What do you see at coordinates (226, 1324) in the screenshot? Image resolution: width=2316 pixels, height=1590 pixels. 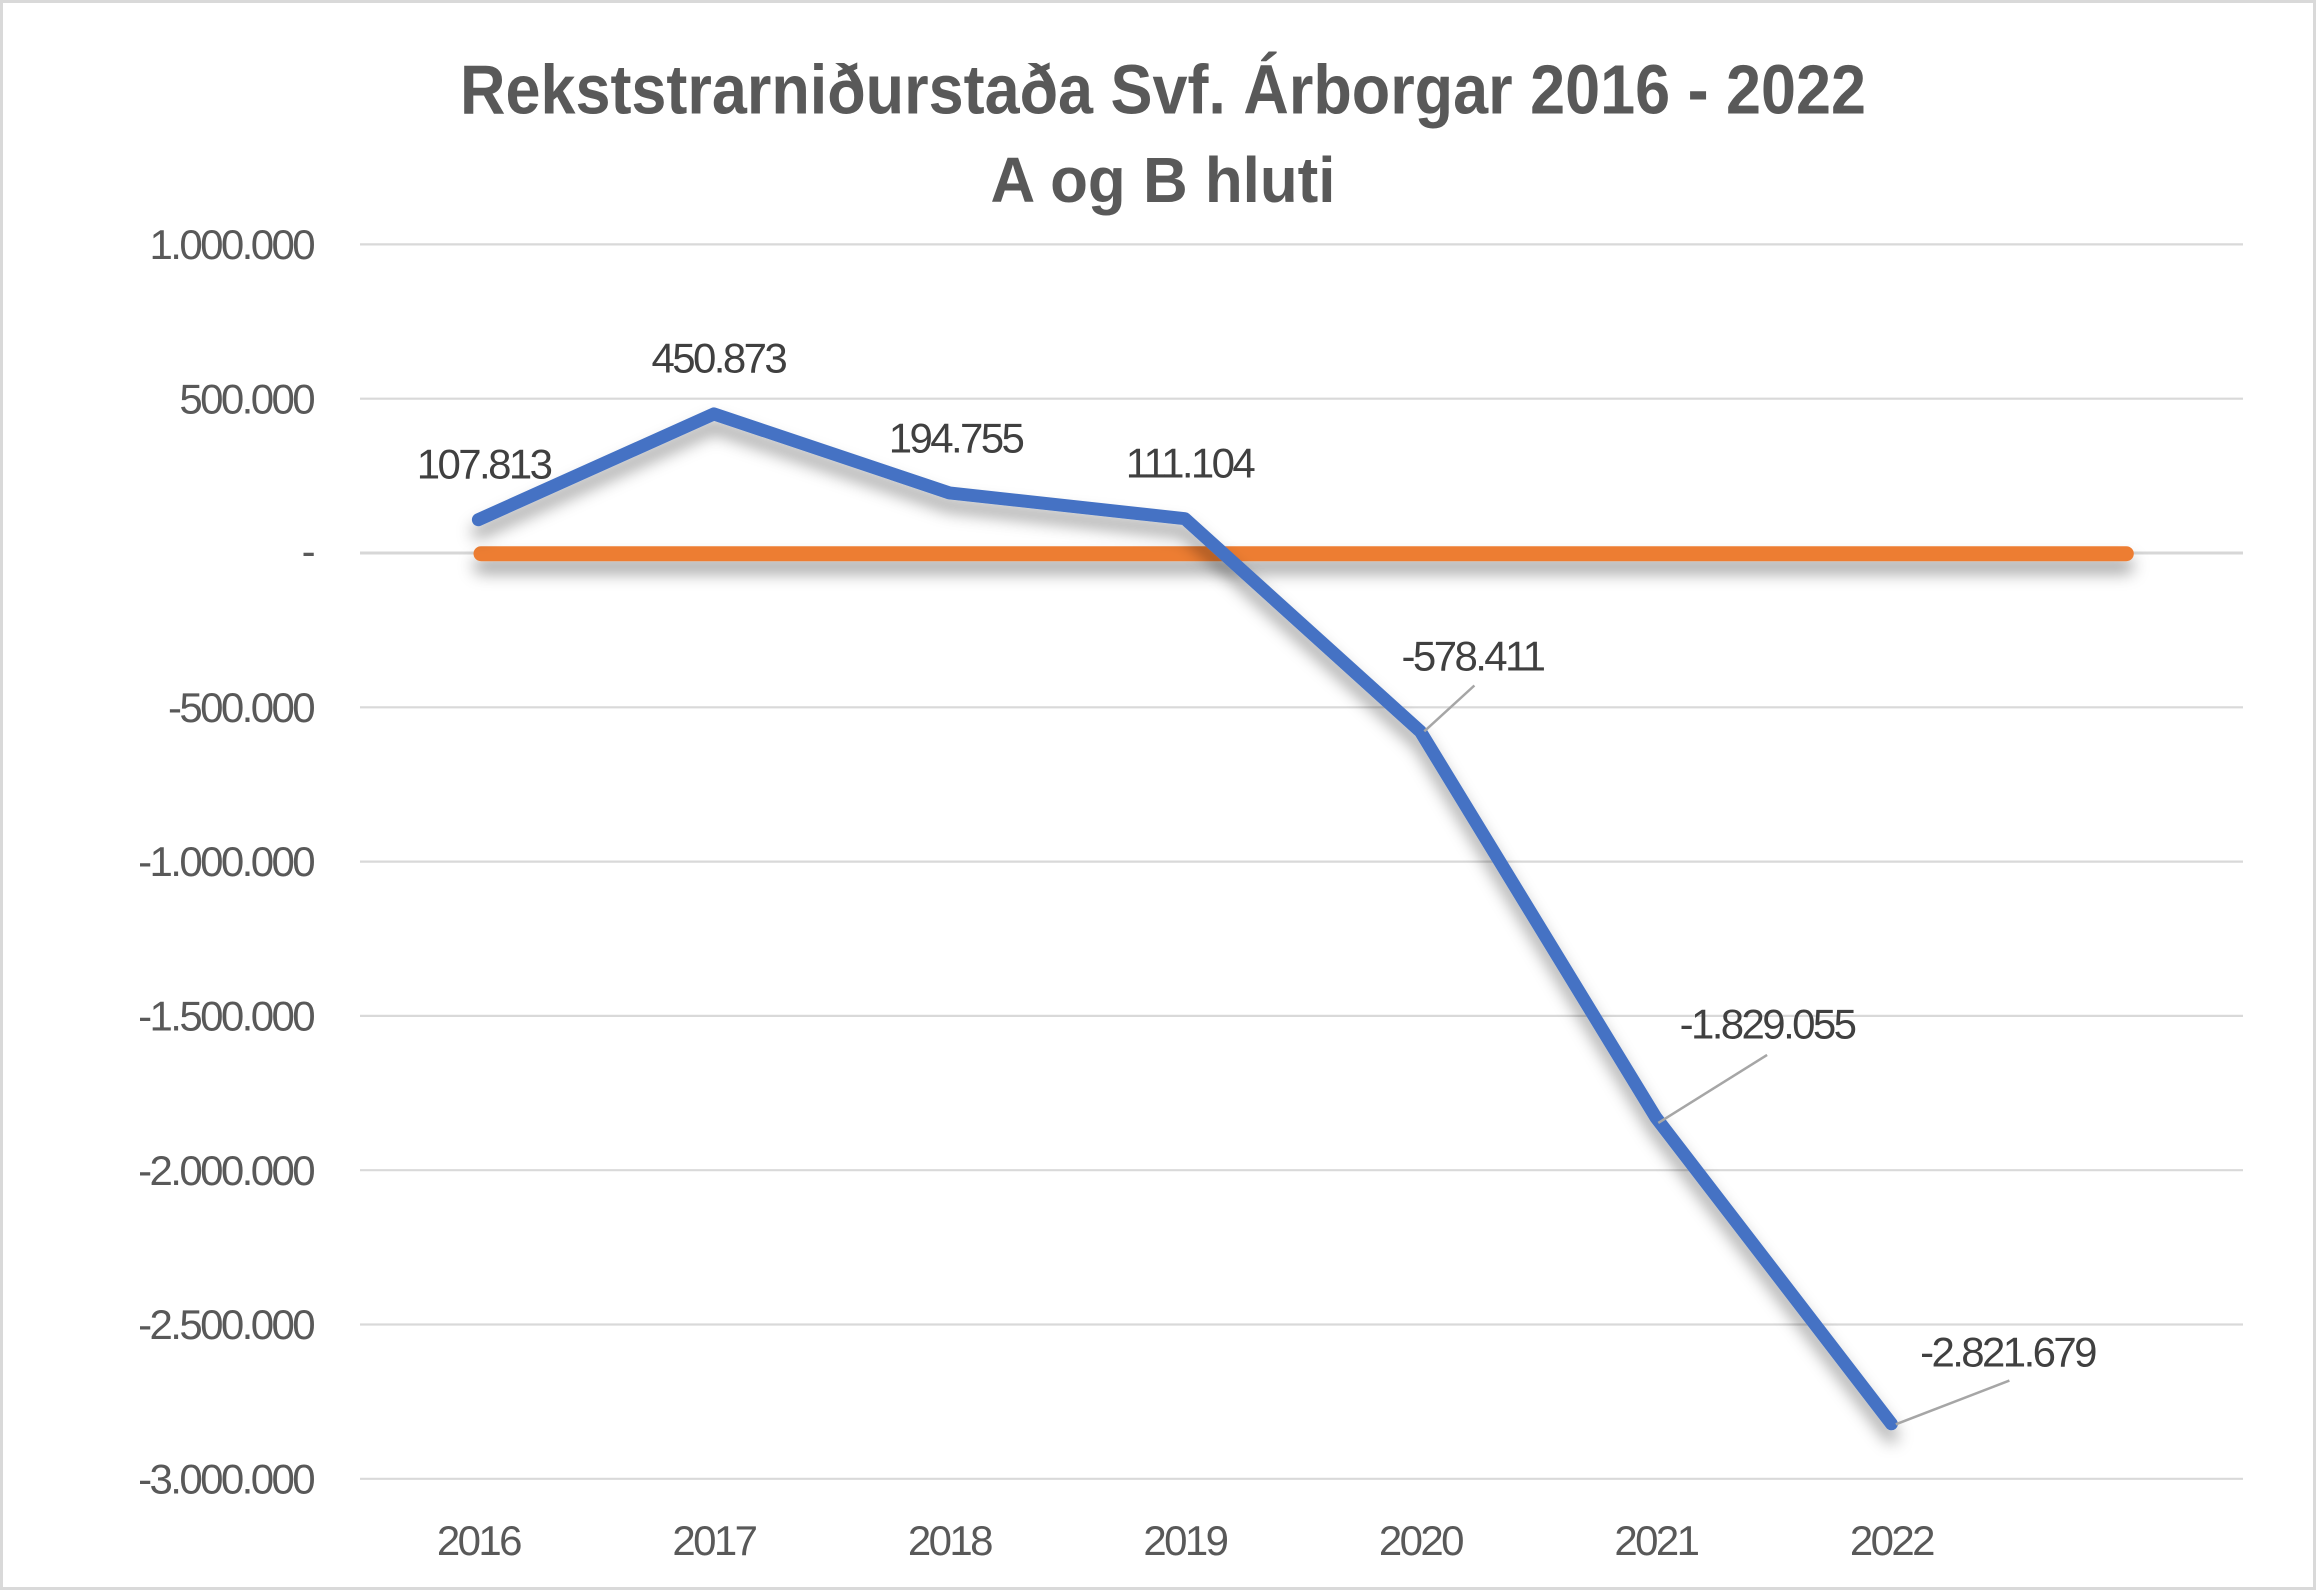 I see `svg-text: -2.500.000` at bounding box center [226, 1324].